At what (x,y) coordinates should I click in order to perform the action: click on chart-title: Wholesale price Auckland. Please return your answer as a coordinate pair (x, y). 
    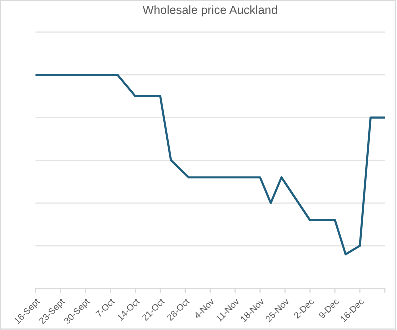
    Looking at the image, I should click on (210, 11).